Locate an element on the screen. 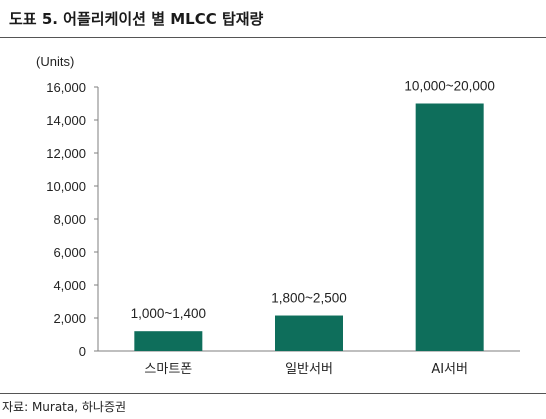  category-labels: 스마트폰 일반서버 AI서버 is located at coordinates (306, 369).